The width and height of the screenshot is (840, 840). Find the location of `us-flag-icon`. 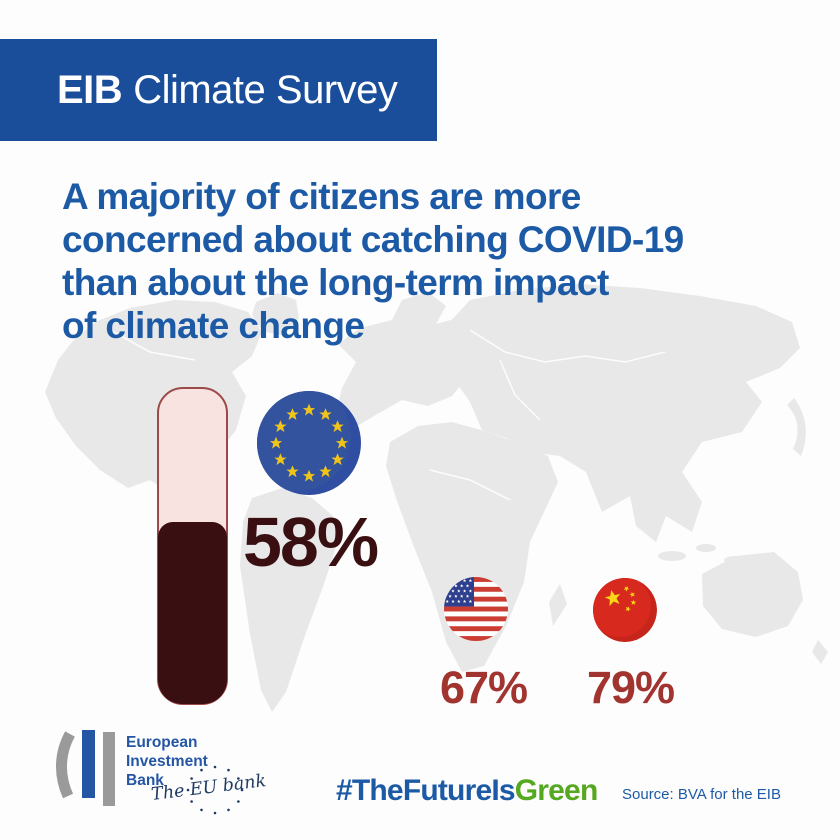

us-flag-icon is located at coordinates (476, 609).